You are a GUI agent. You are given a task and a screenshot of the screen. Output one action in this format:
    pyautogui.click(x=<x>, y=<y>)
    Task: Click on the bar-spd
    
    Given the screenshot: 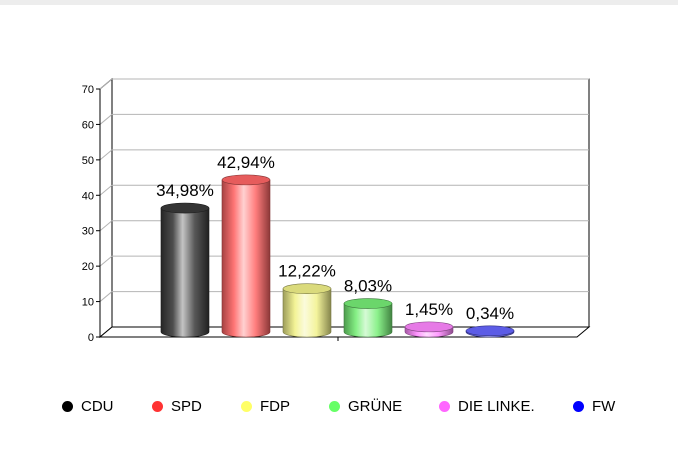 What is the action you would take?
    pyautogui.click(x=246, y=256)
    